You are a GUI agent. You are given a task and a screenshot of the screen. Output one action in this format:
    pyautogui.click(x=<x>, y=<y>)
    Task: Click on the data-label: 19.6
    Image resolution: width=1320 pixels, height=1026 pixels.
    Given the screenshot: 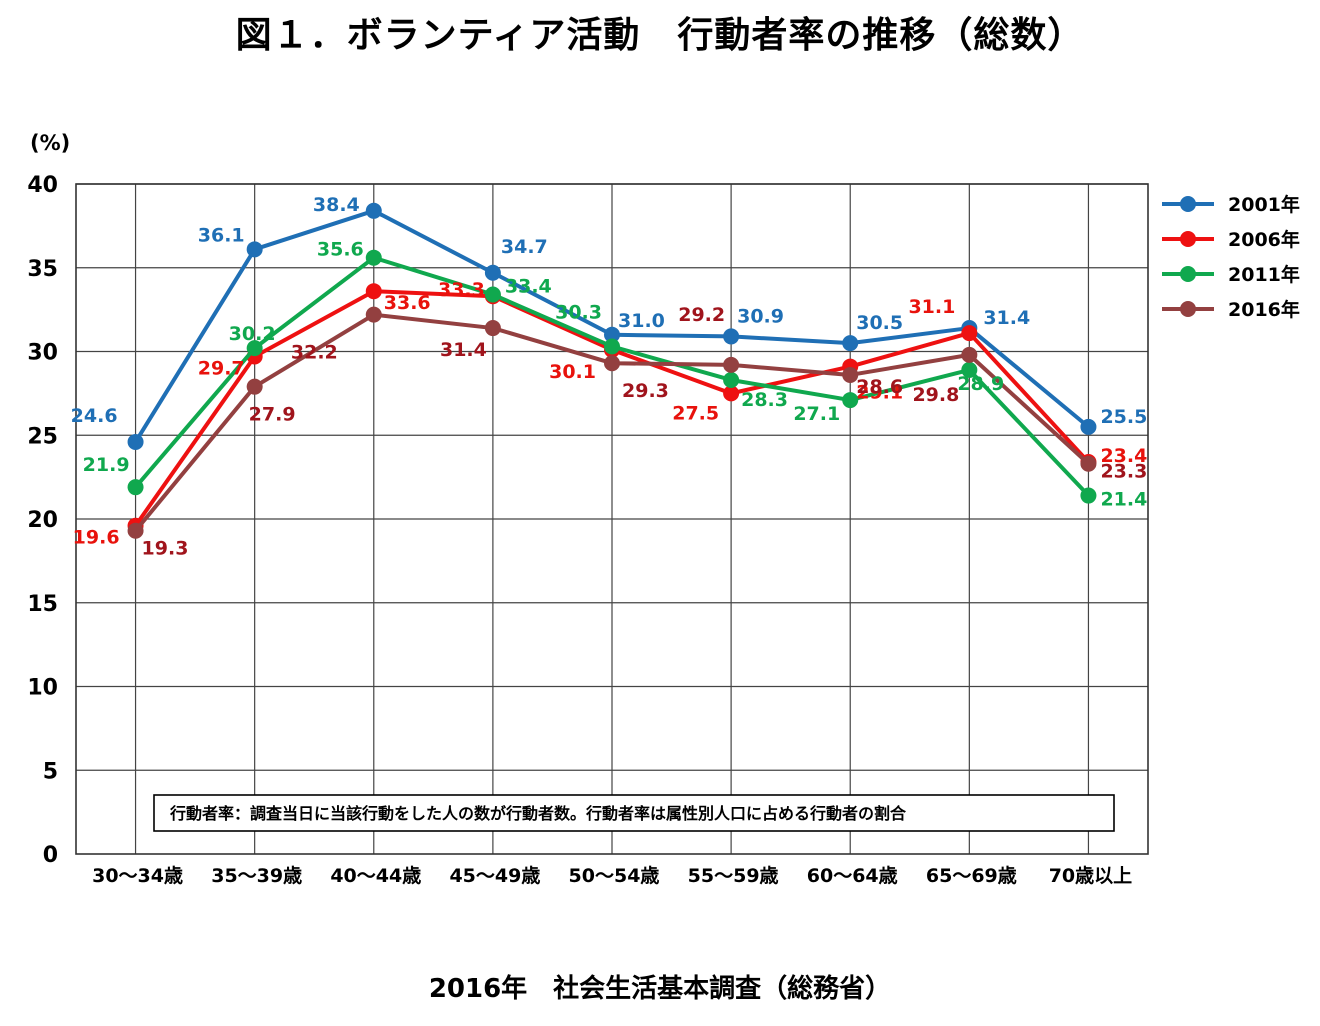 What is the action you would take?
    pyautogui.click(x=96, y=538)
    